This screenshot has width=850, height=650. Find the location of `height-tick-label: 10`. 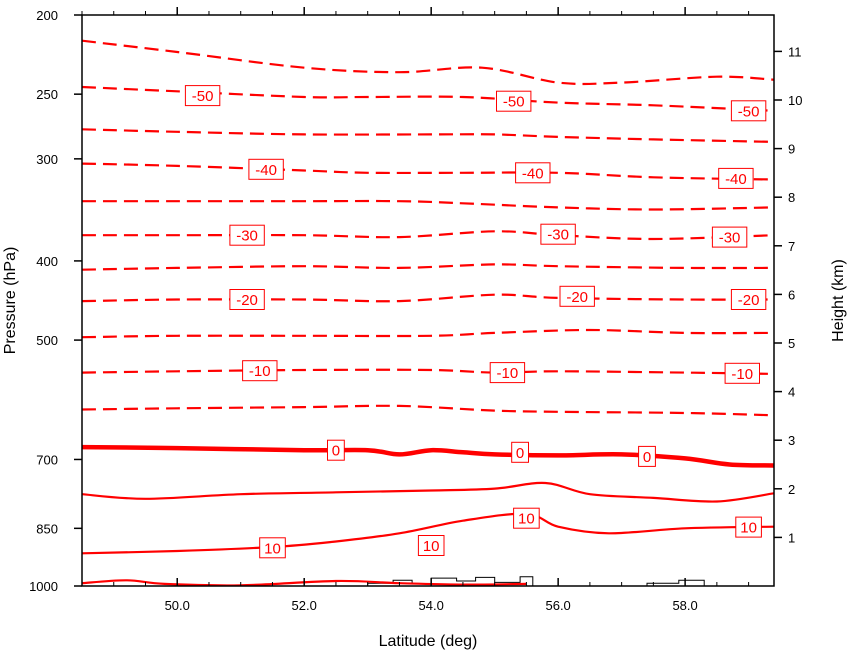

height-tick-label: 10 is located at coordinates (795, 100).